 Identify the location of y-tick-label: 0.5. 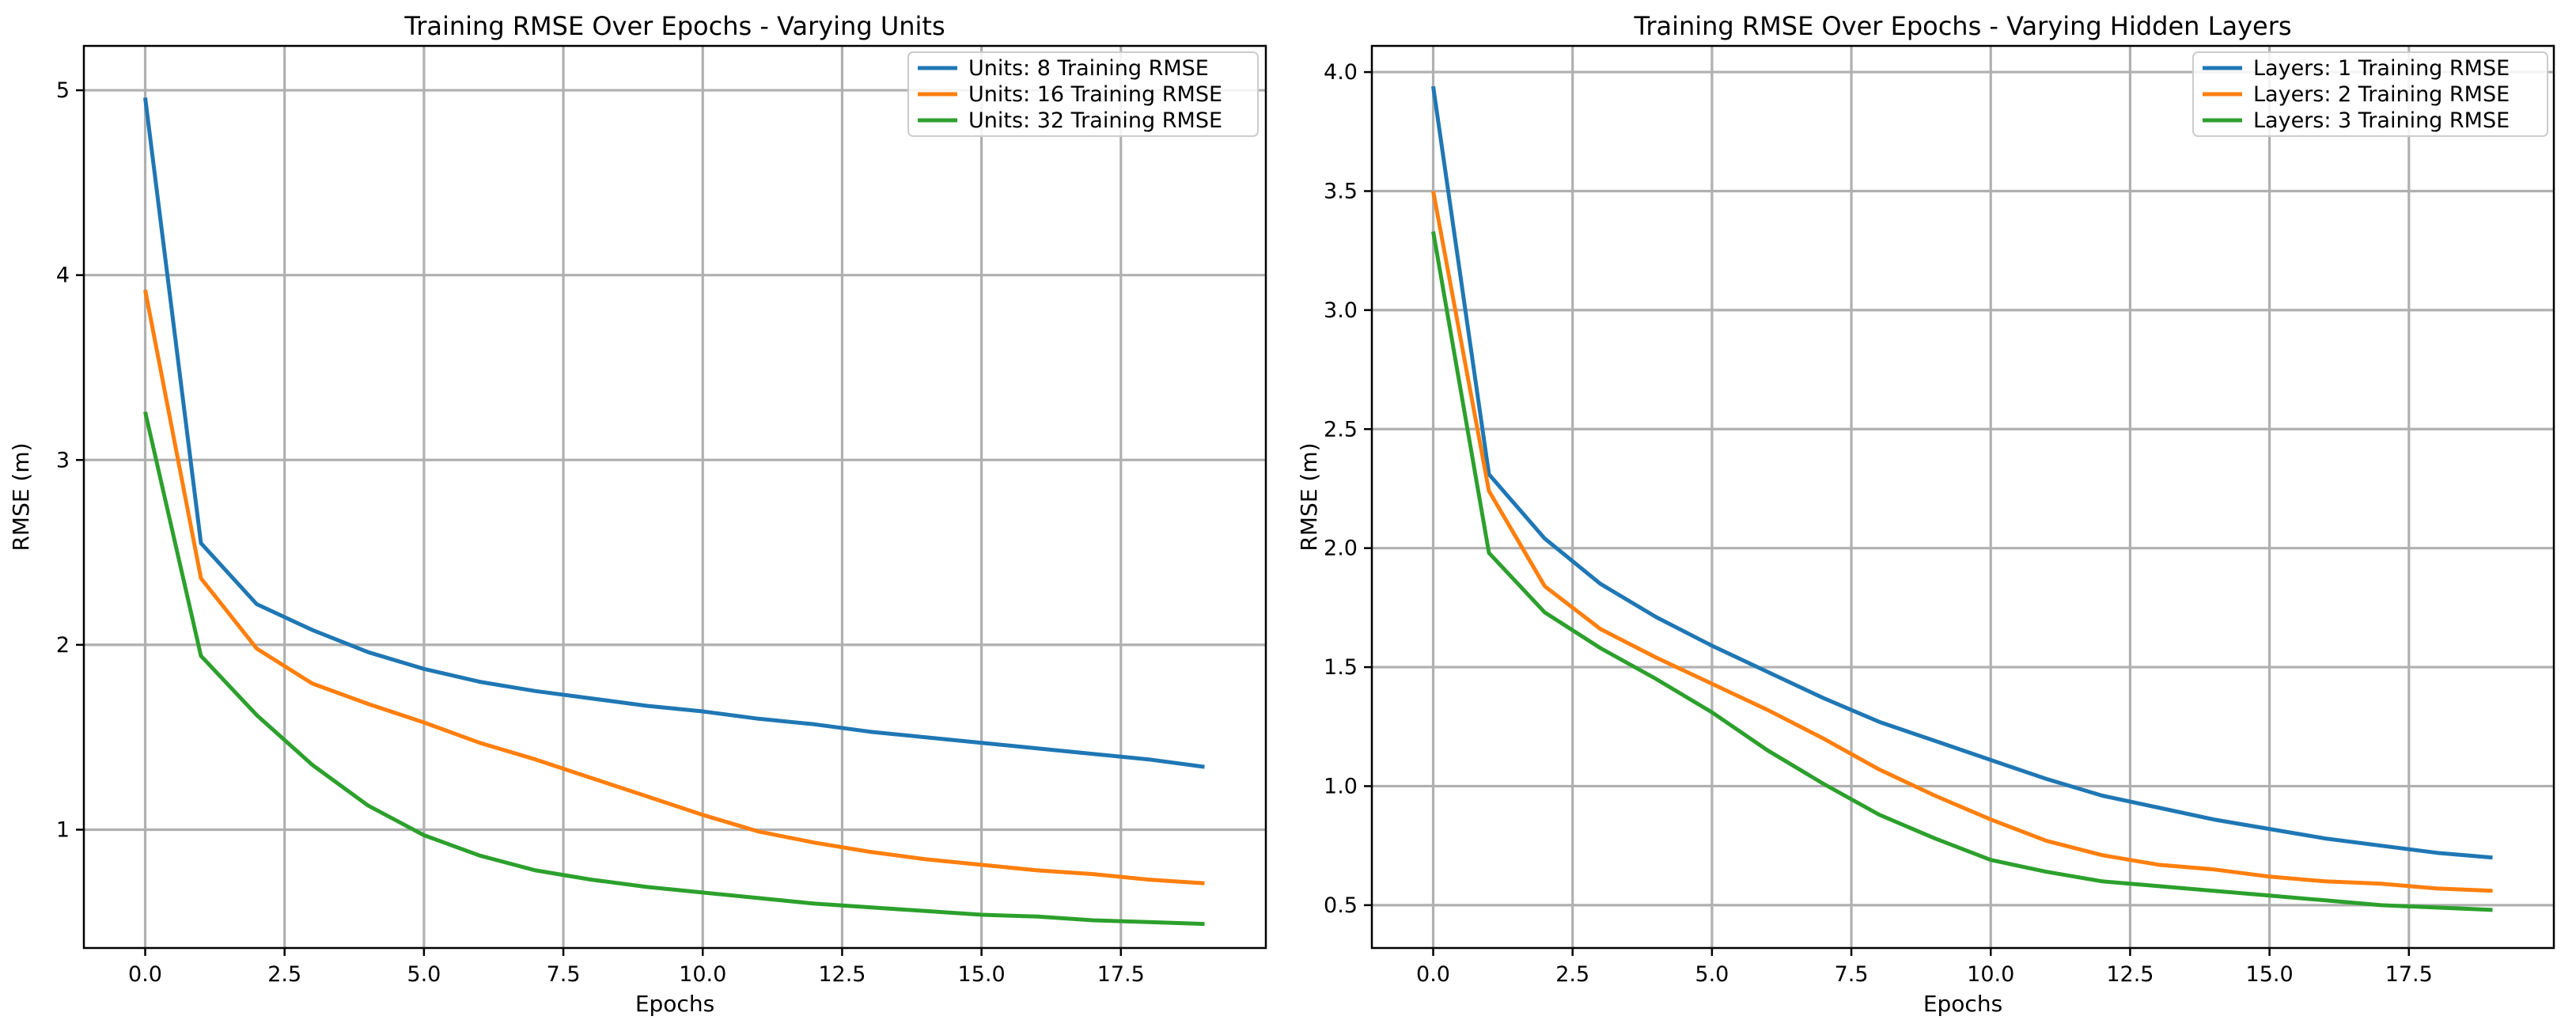
(1341, 906).